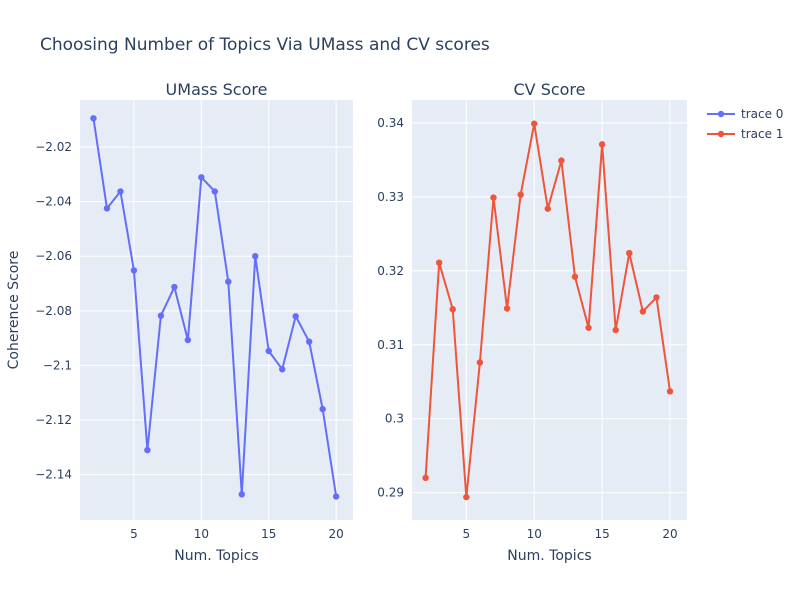 Image resolution: width=800 pixels, height=600 pixels. I want to click on umass-y-tick-label: −2.08, so click(53, 311).